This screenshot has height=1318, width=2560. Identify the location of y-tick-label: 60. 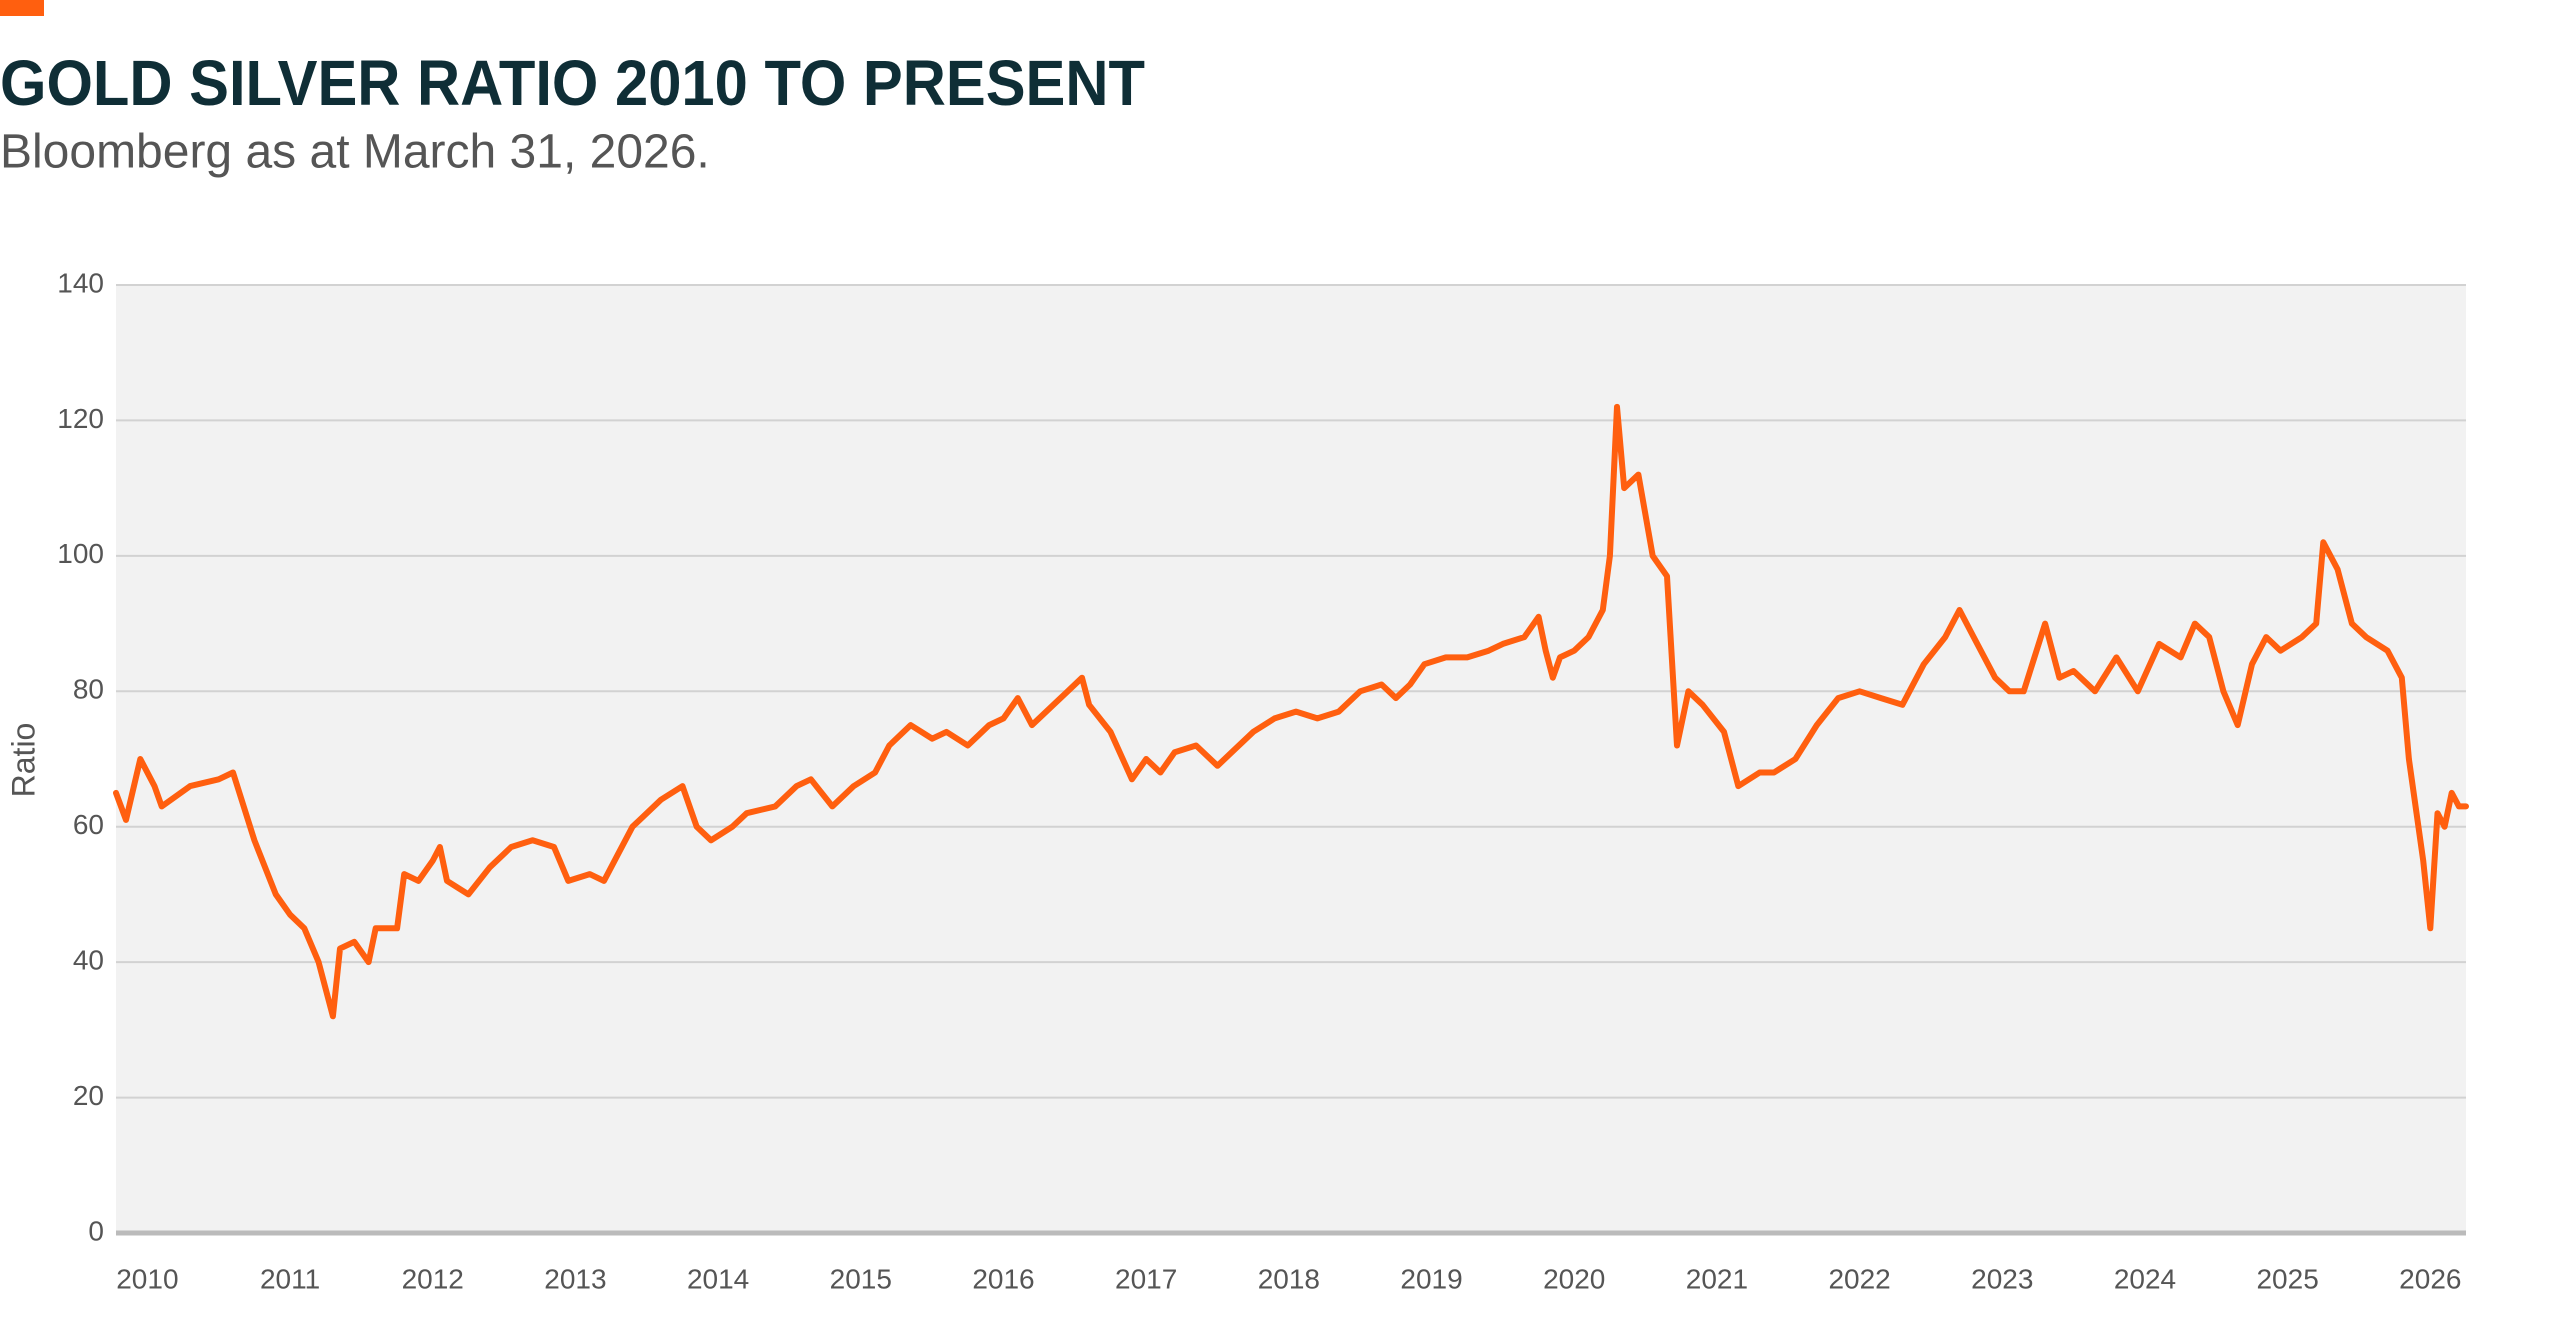
(88, 824).